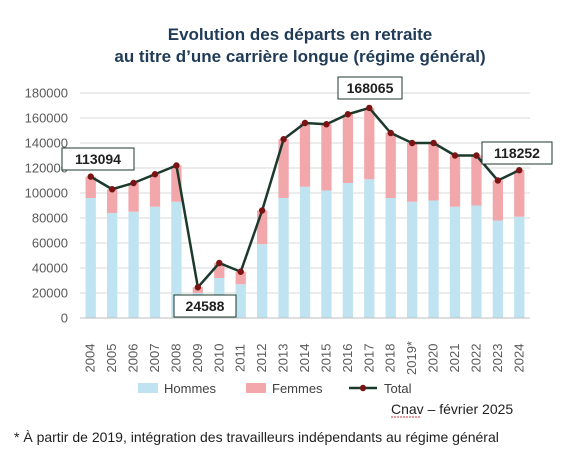 Image resolution: width=570 pixels, height=466 pixels. Describe the element at coordinates (297, 388) in the screenshot. I see `legend-label-femmes: Femmes` at that location.